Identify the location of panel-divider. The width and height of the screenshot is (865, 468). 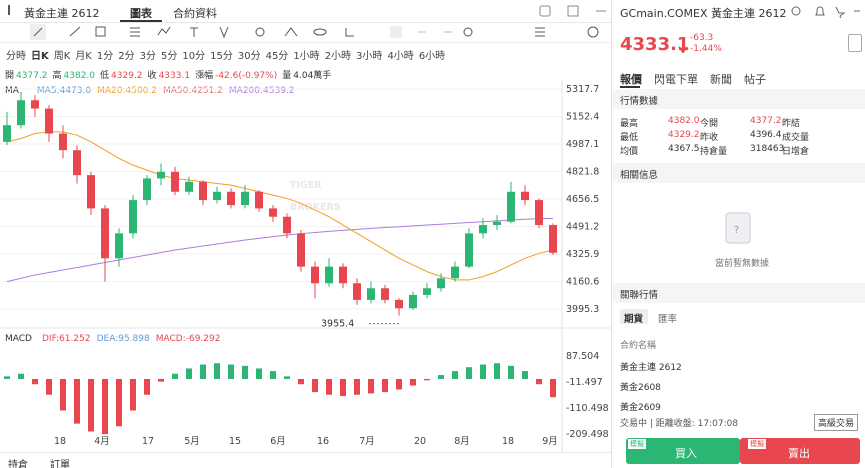
(611, 234).